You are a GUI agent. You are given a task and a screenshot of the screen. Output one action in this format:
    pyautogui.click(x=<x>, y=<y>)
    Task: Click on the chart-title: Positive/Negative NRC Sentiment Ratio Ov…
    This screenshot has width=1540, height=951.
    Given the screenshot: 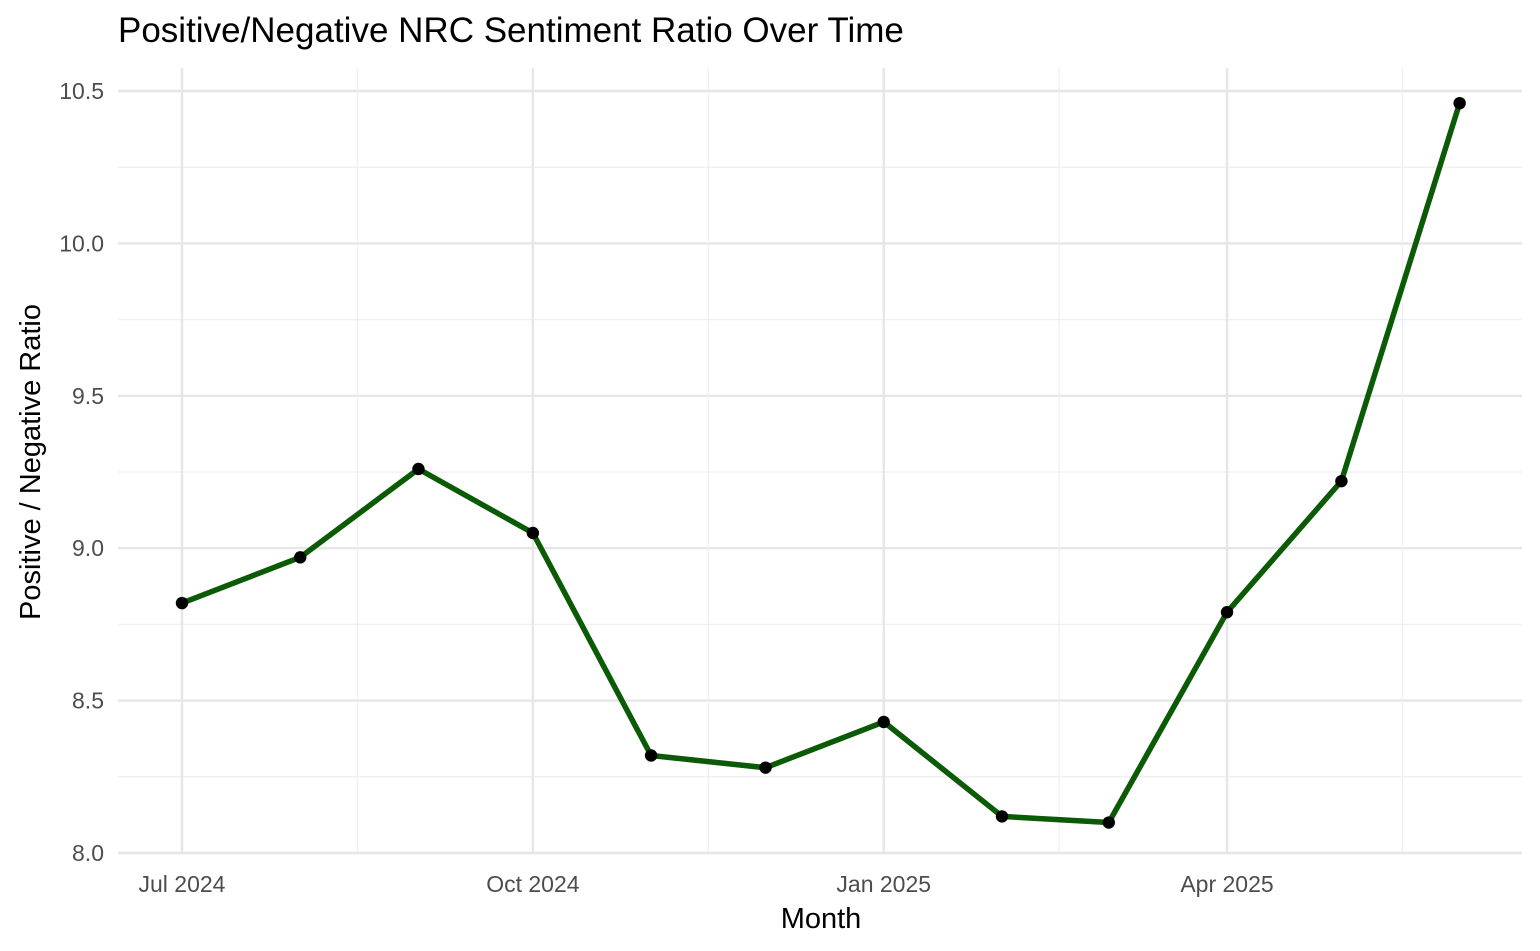 What is the action you would take?
    pyautogui.click(x=511, y=30)
    